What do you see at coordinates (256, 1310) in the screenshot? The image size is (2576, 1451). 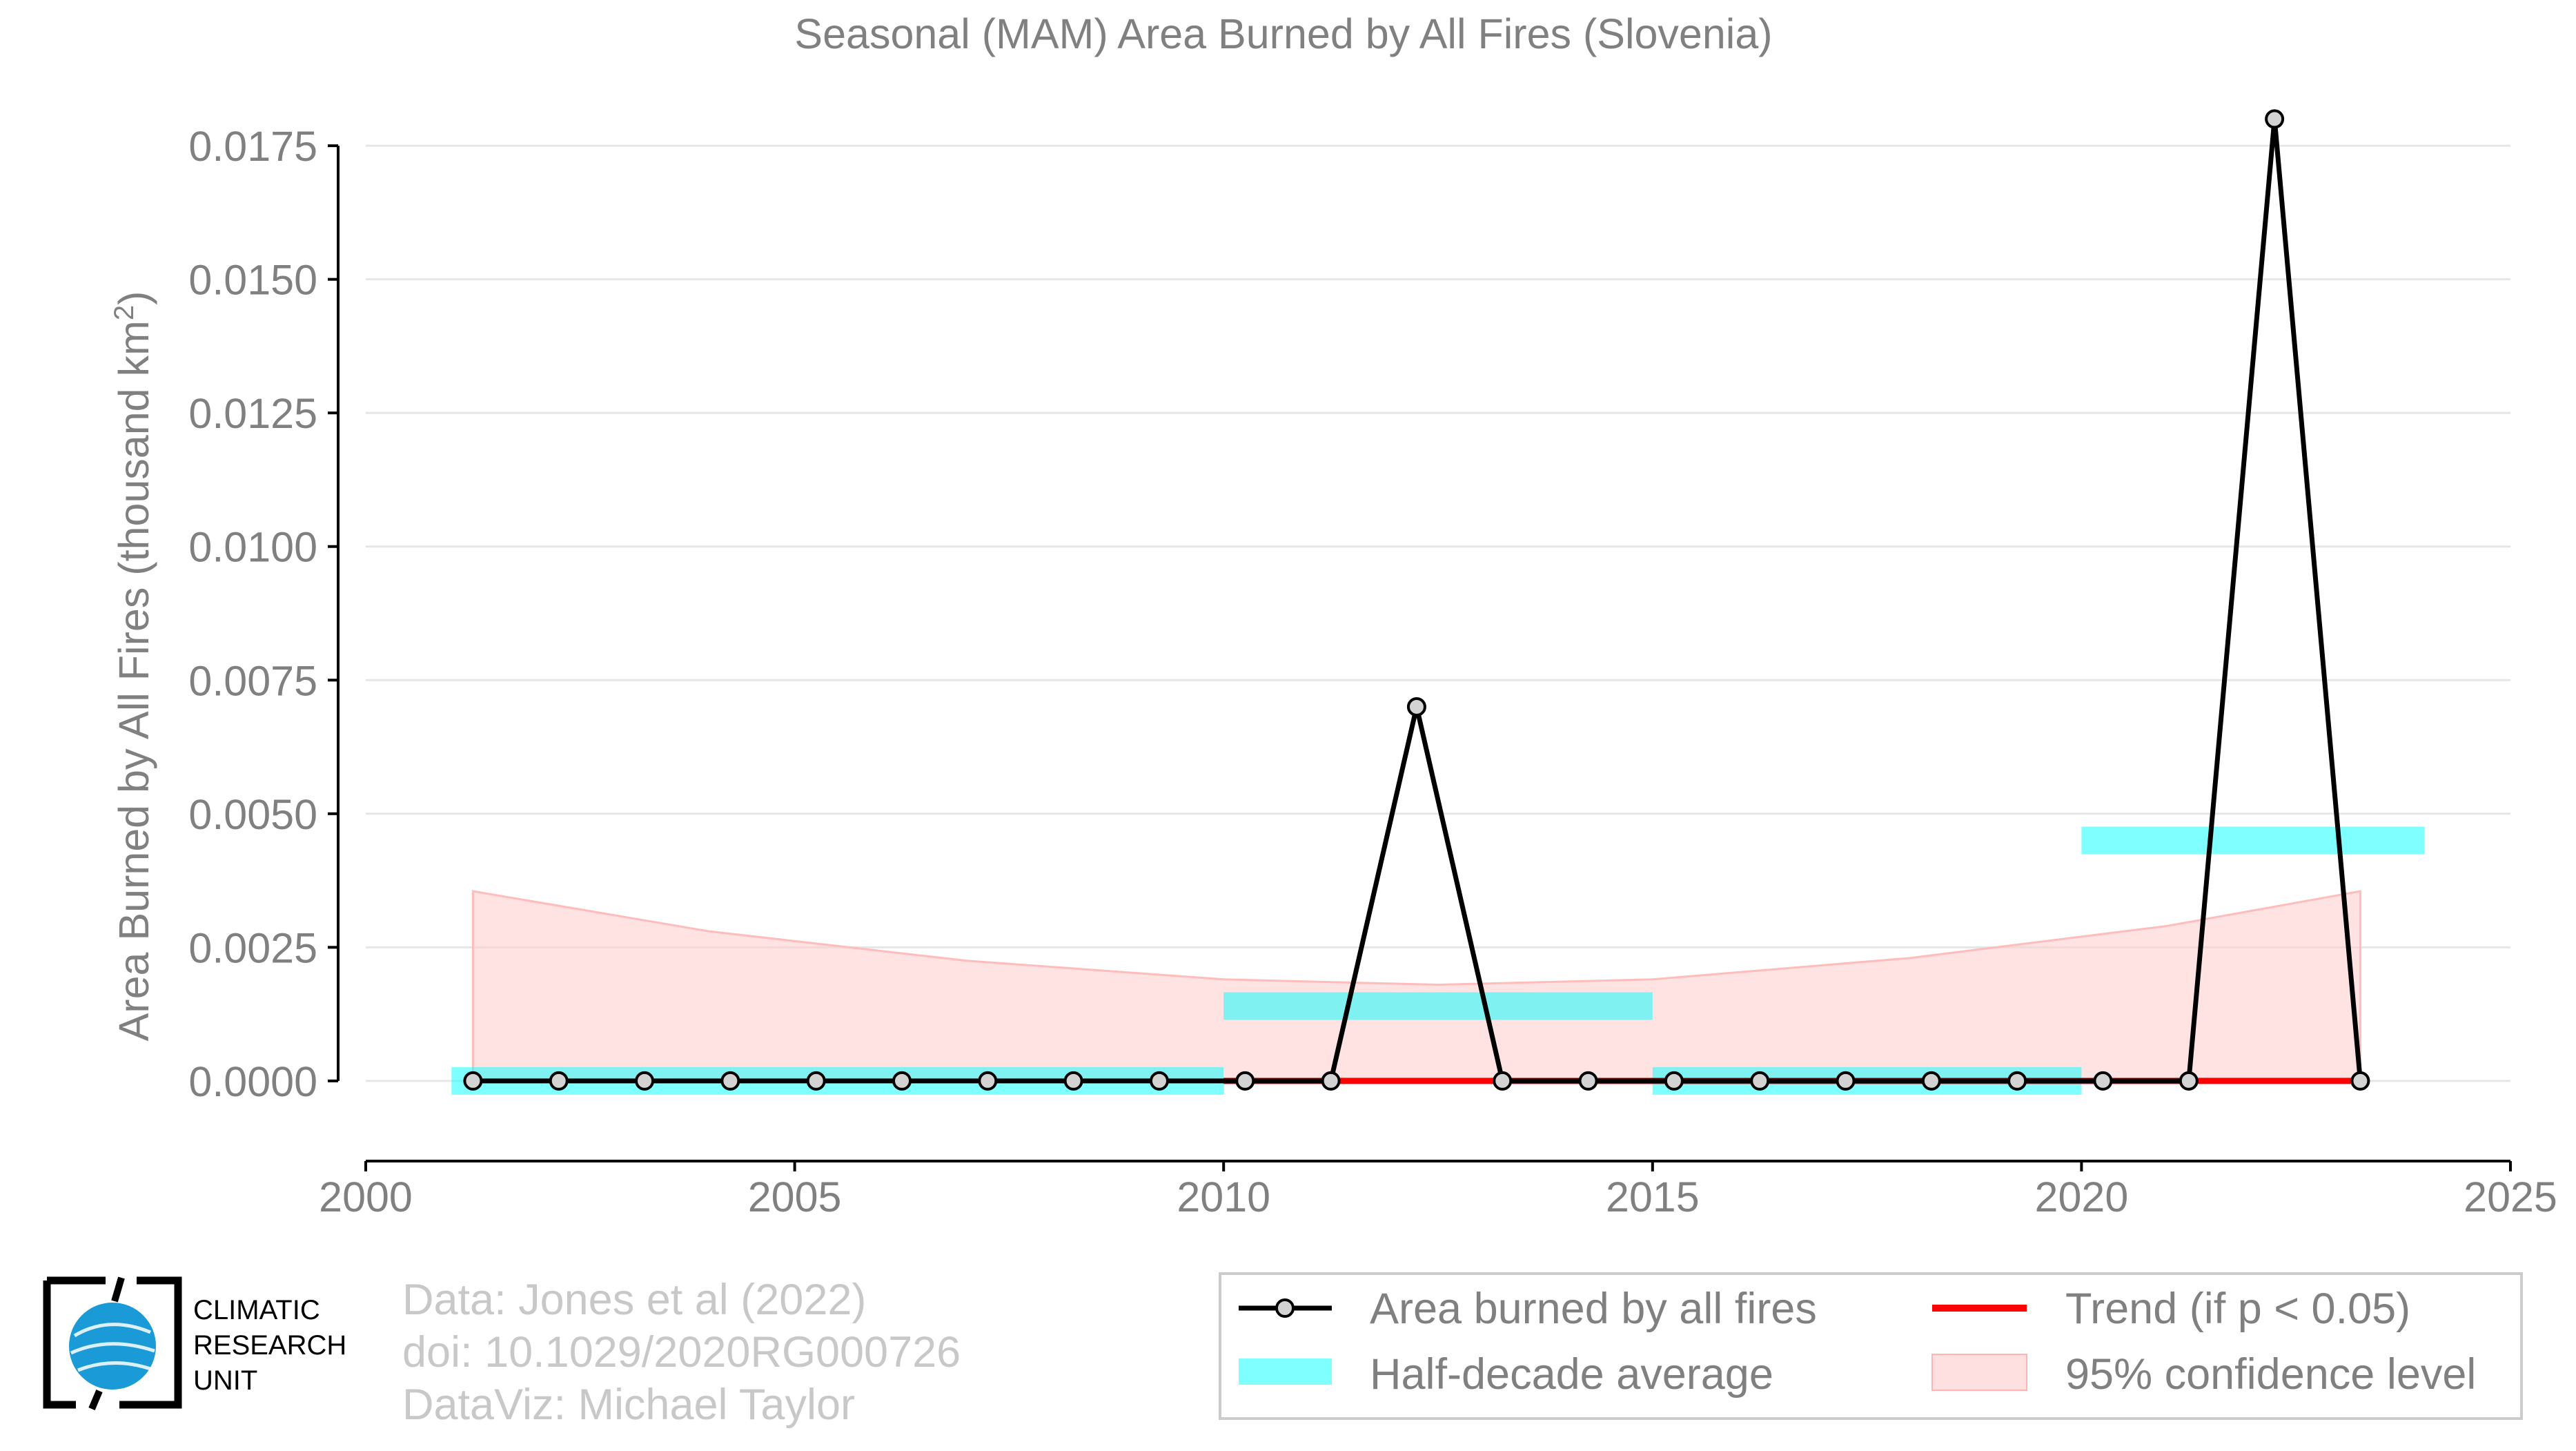 I see `logo-line-1: CLIMATIC` at bounding box center [256, 1310].